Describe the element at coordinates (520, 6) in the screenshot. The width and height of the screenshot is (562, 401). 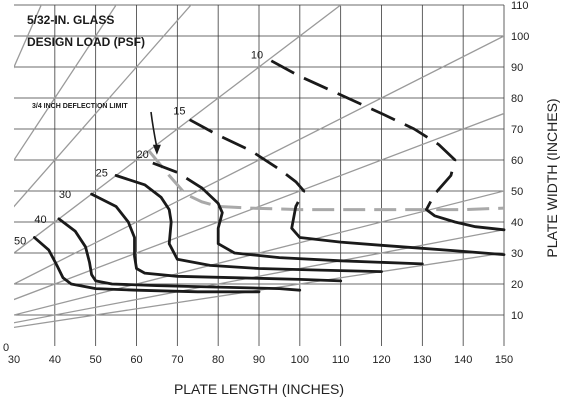
I see `y-tick-label-110: 110` at that location.